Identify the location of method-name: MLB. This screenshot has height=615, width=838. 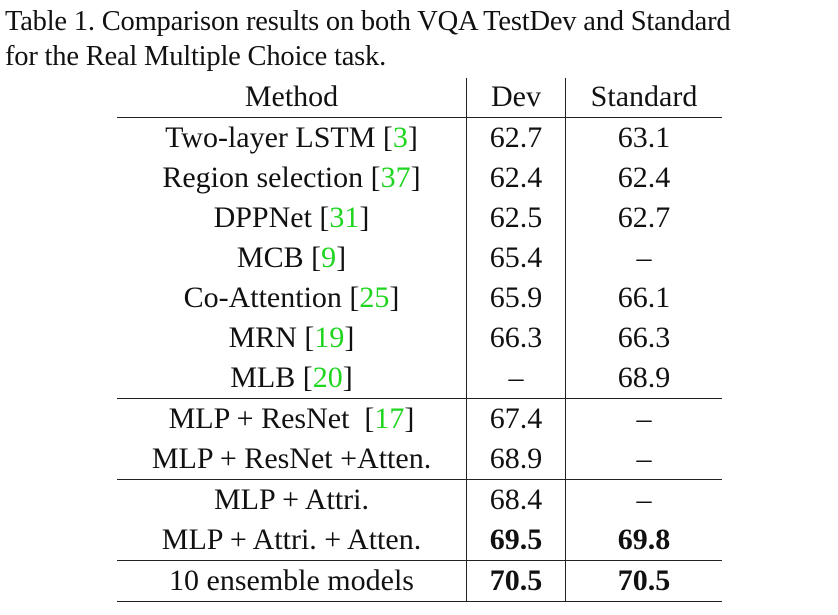
(266, 377).